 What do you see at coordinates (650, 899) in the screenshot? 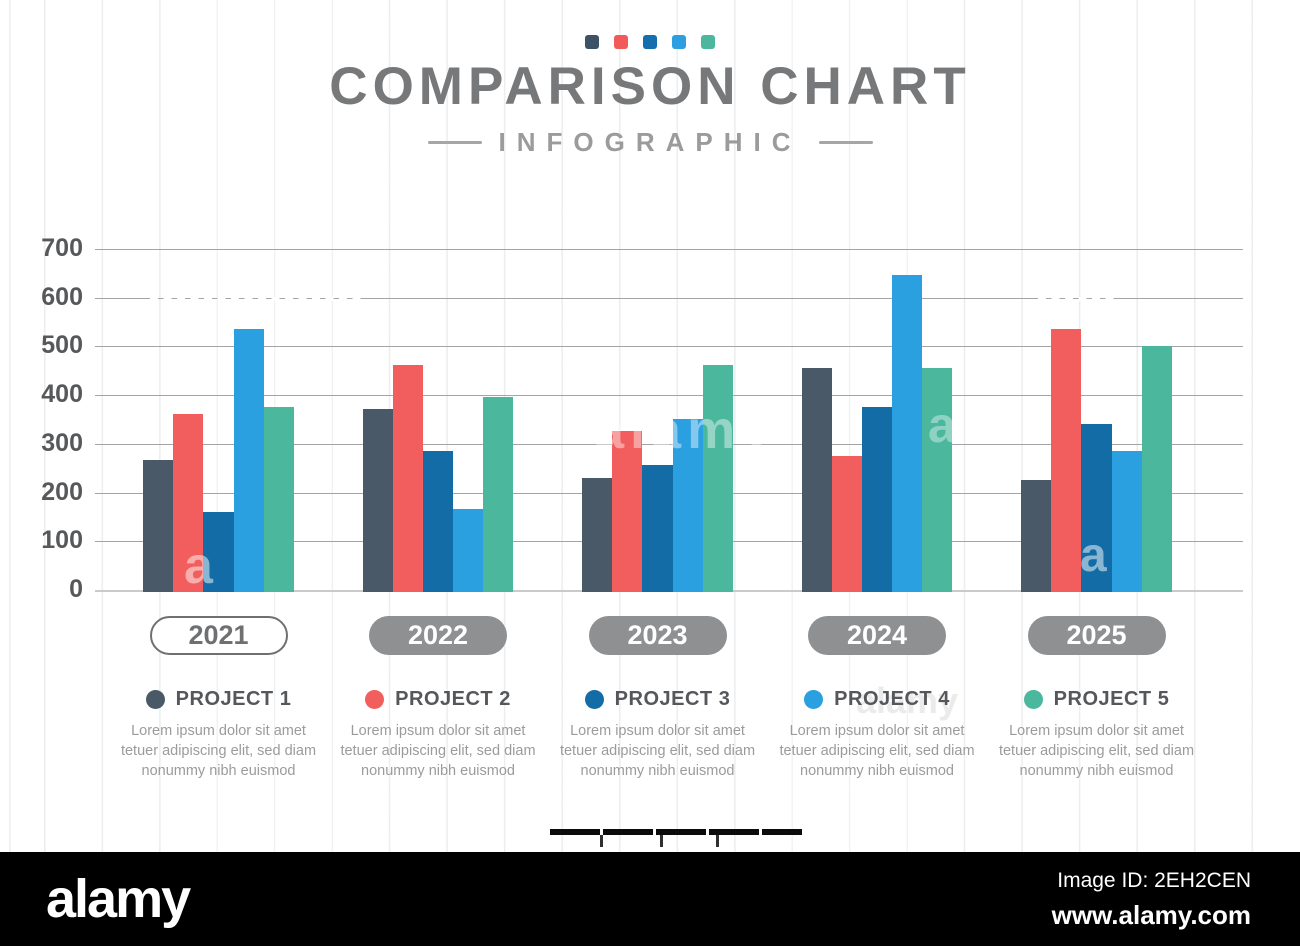
I see `alamy-footer-bar: alamy Image ID: 2EH2CEN www.alamy.com` at bounding box center [650, 899].